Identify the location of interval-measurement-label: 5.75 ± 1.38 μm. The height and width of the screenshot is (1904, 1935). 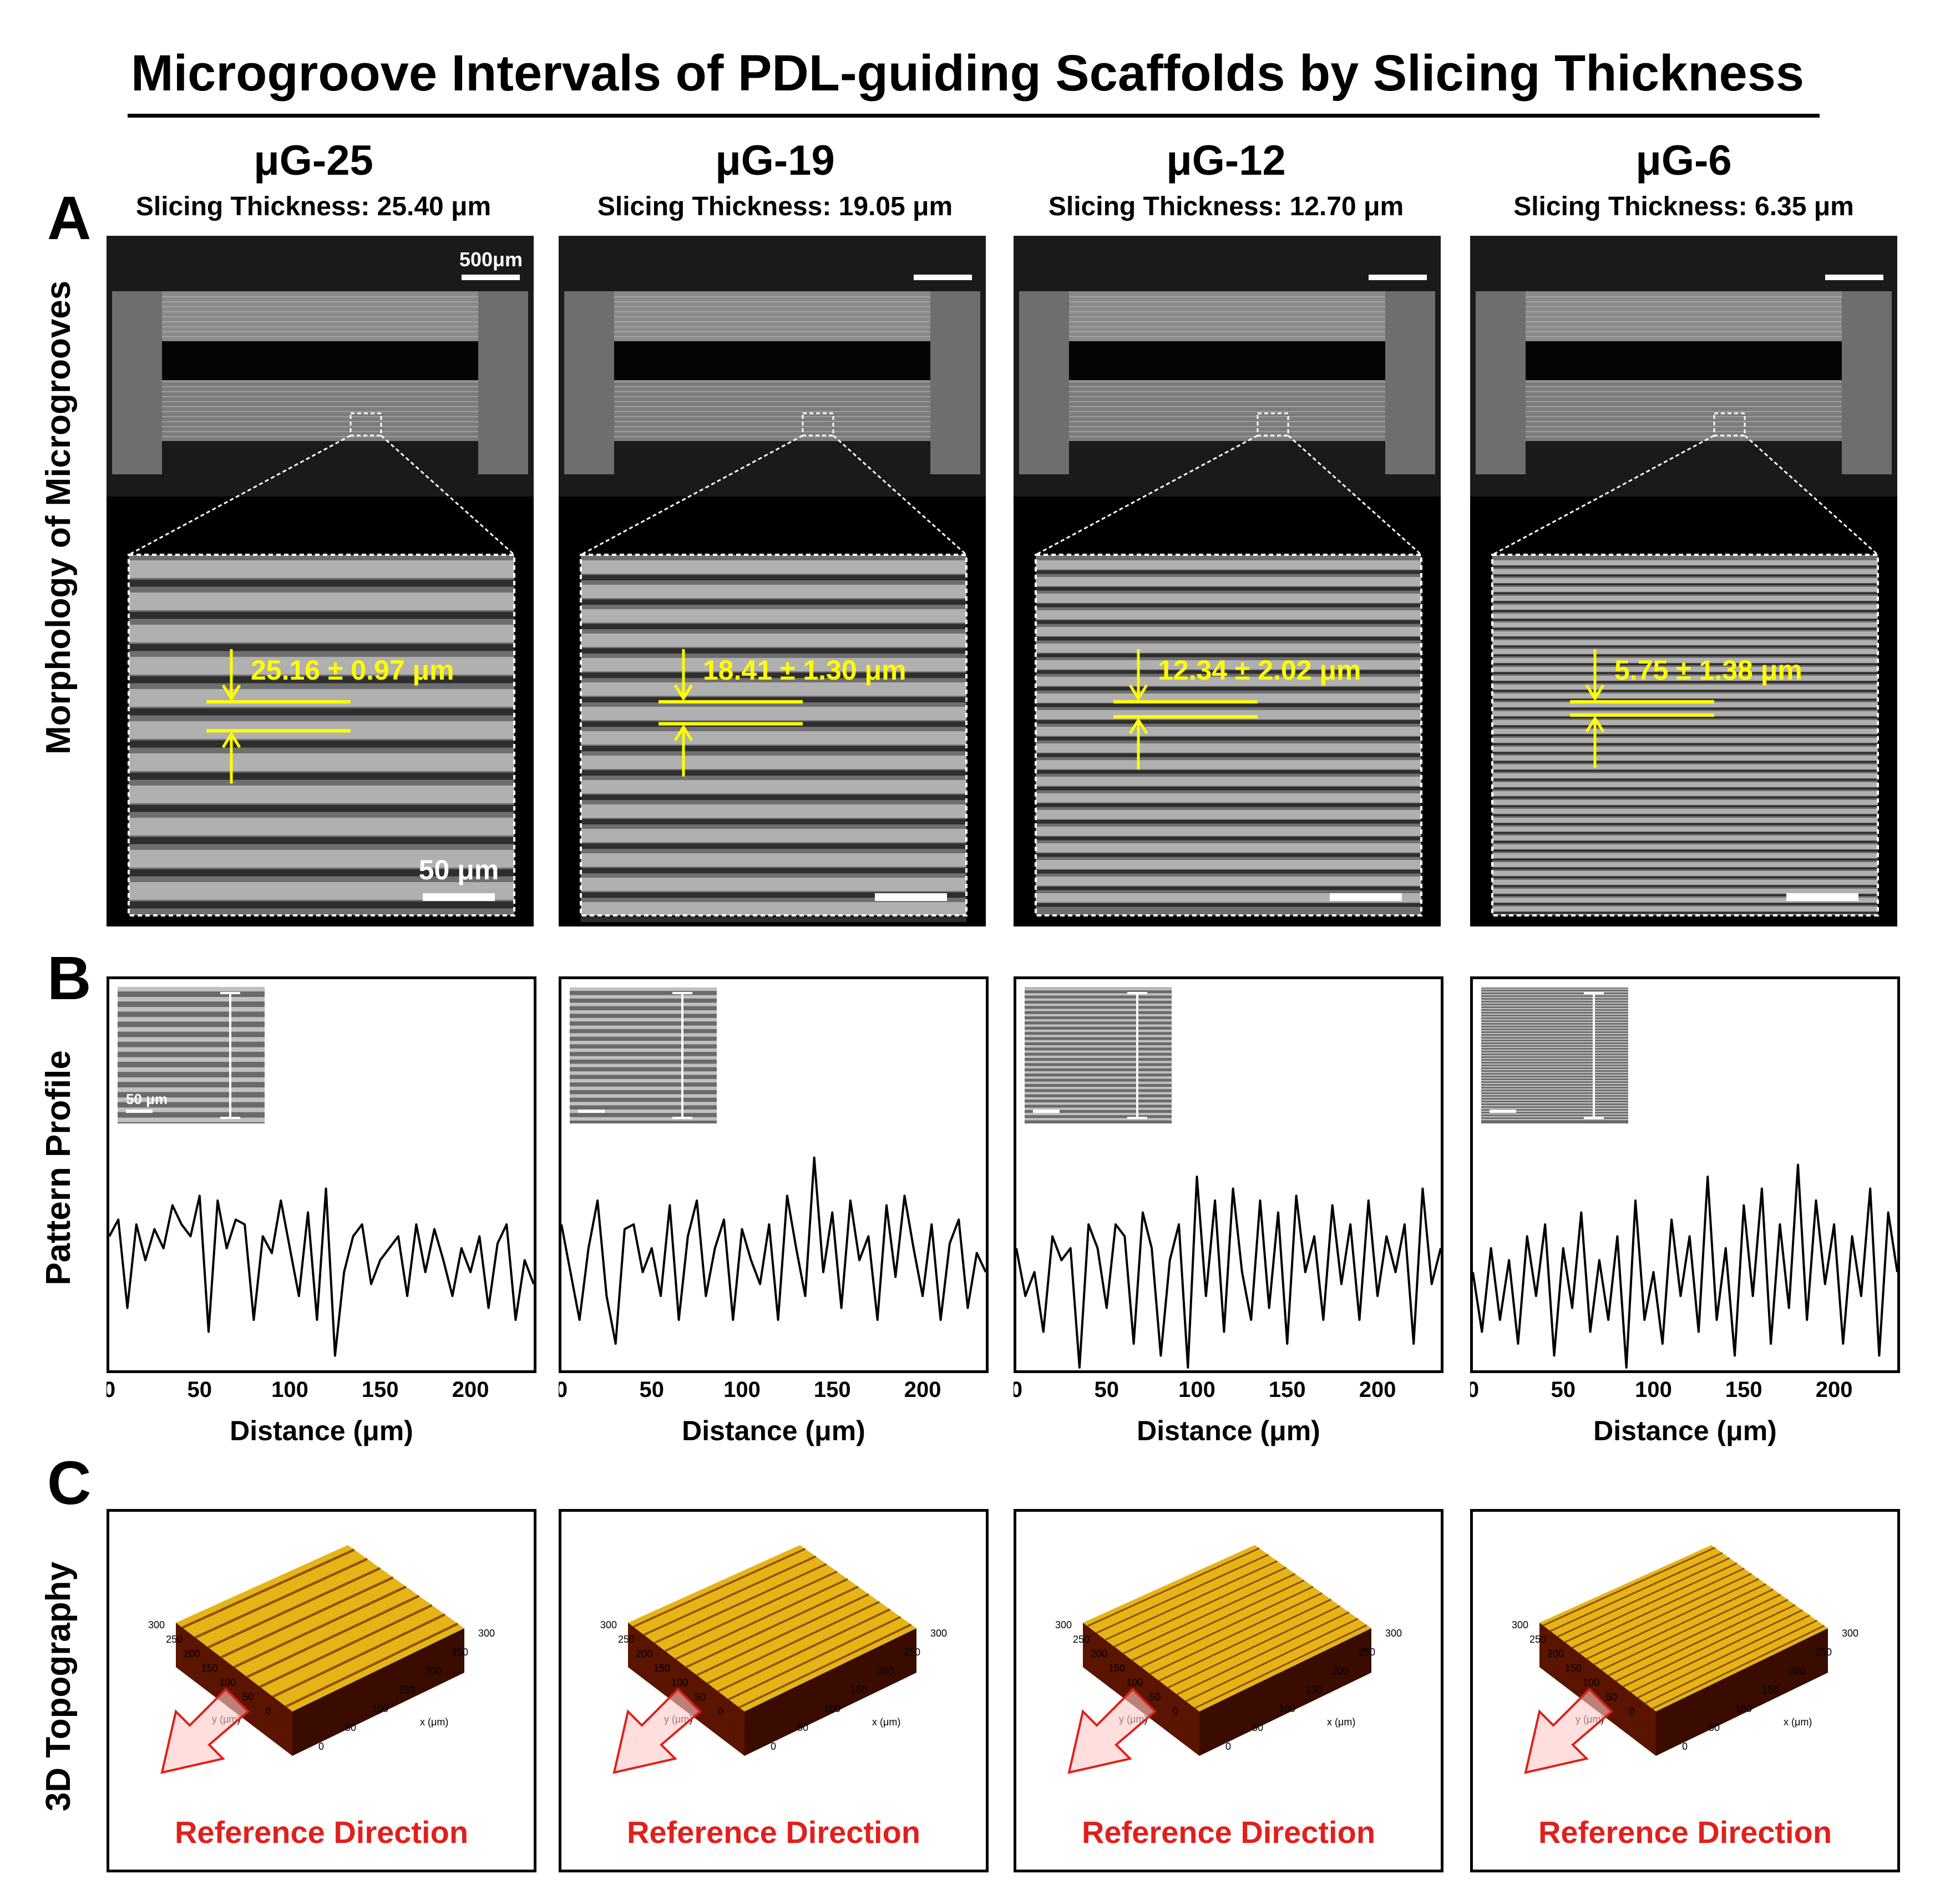
(1708, 670).